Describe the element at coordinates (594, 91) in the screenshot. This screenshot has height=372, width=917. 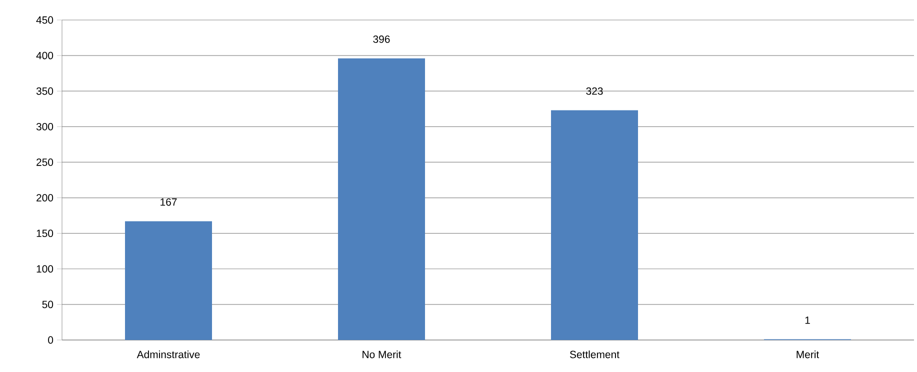
I see `data-label: 323` at that location.